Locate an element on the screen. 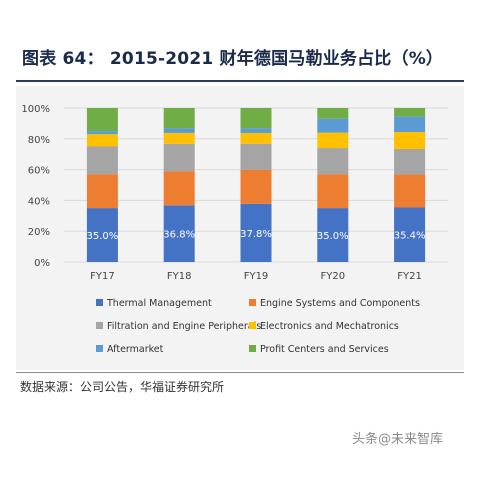 The width and height of the screenshot is (480, 480). y-tick-label: 80% is located at coordinates (39, 140).